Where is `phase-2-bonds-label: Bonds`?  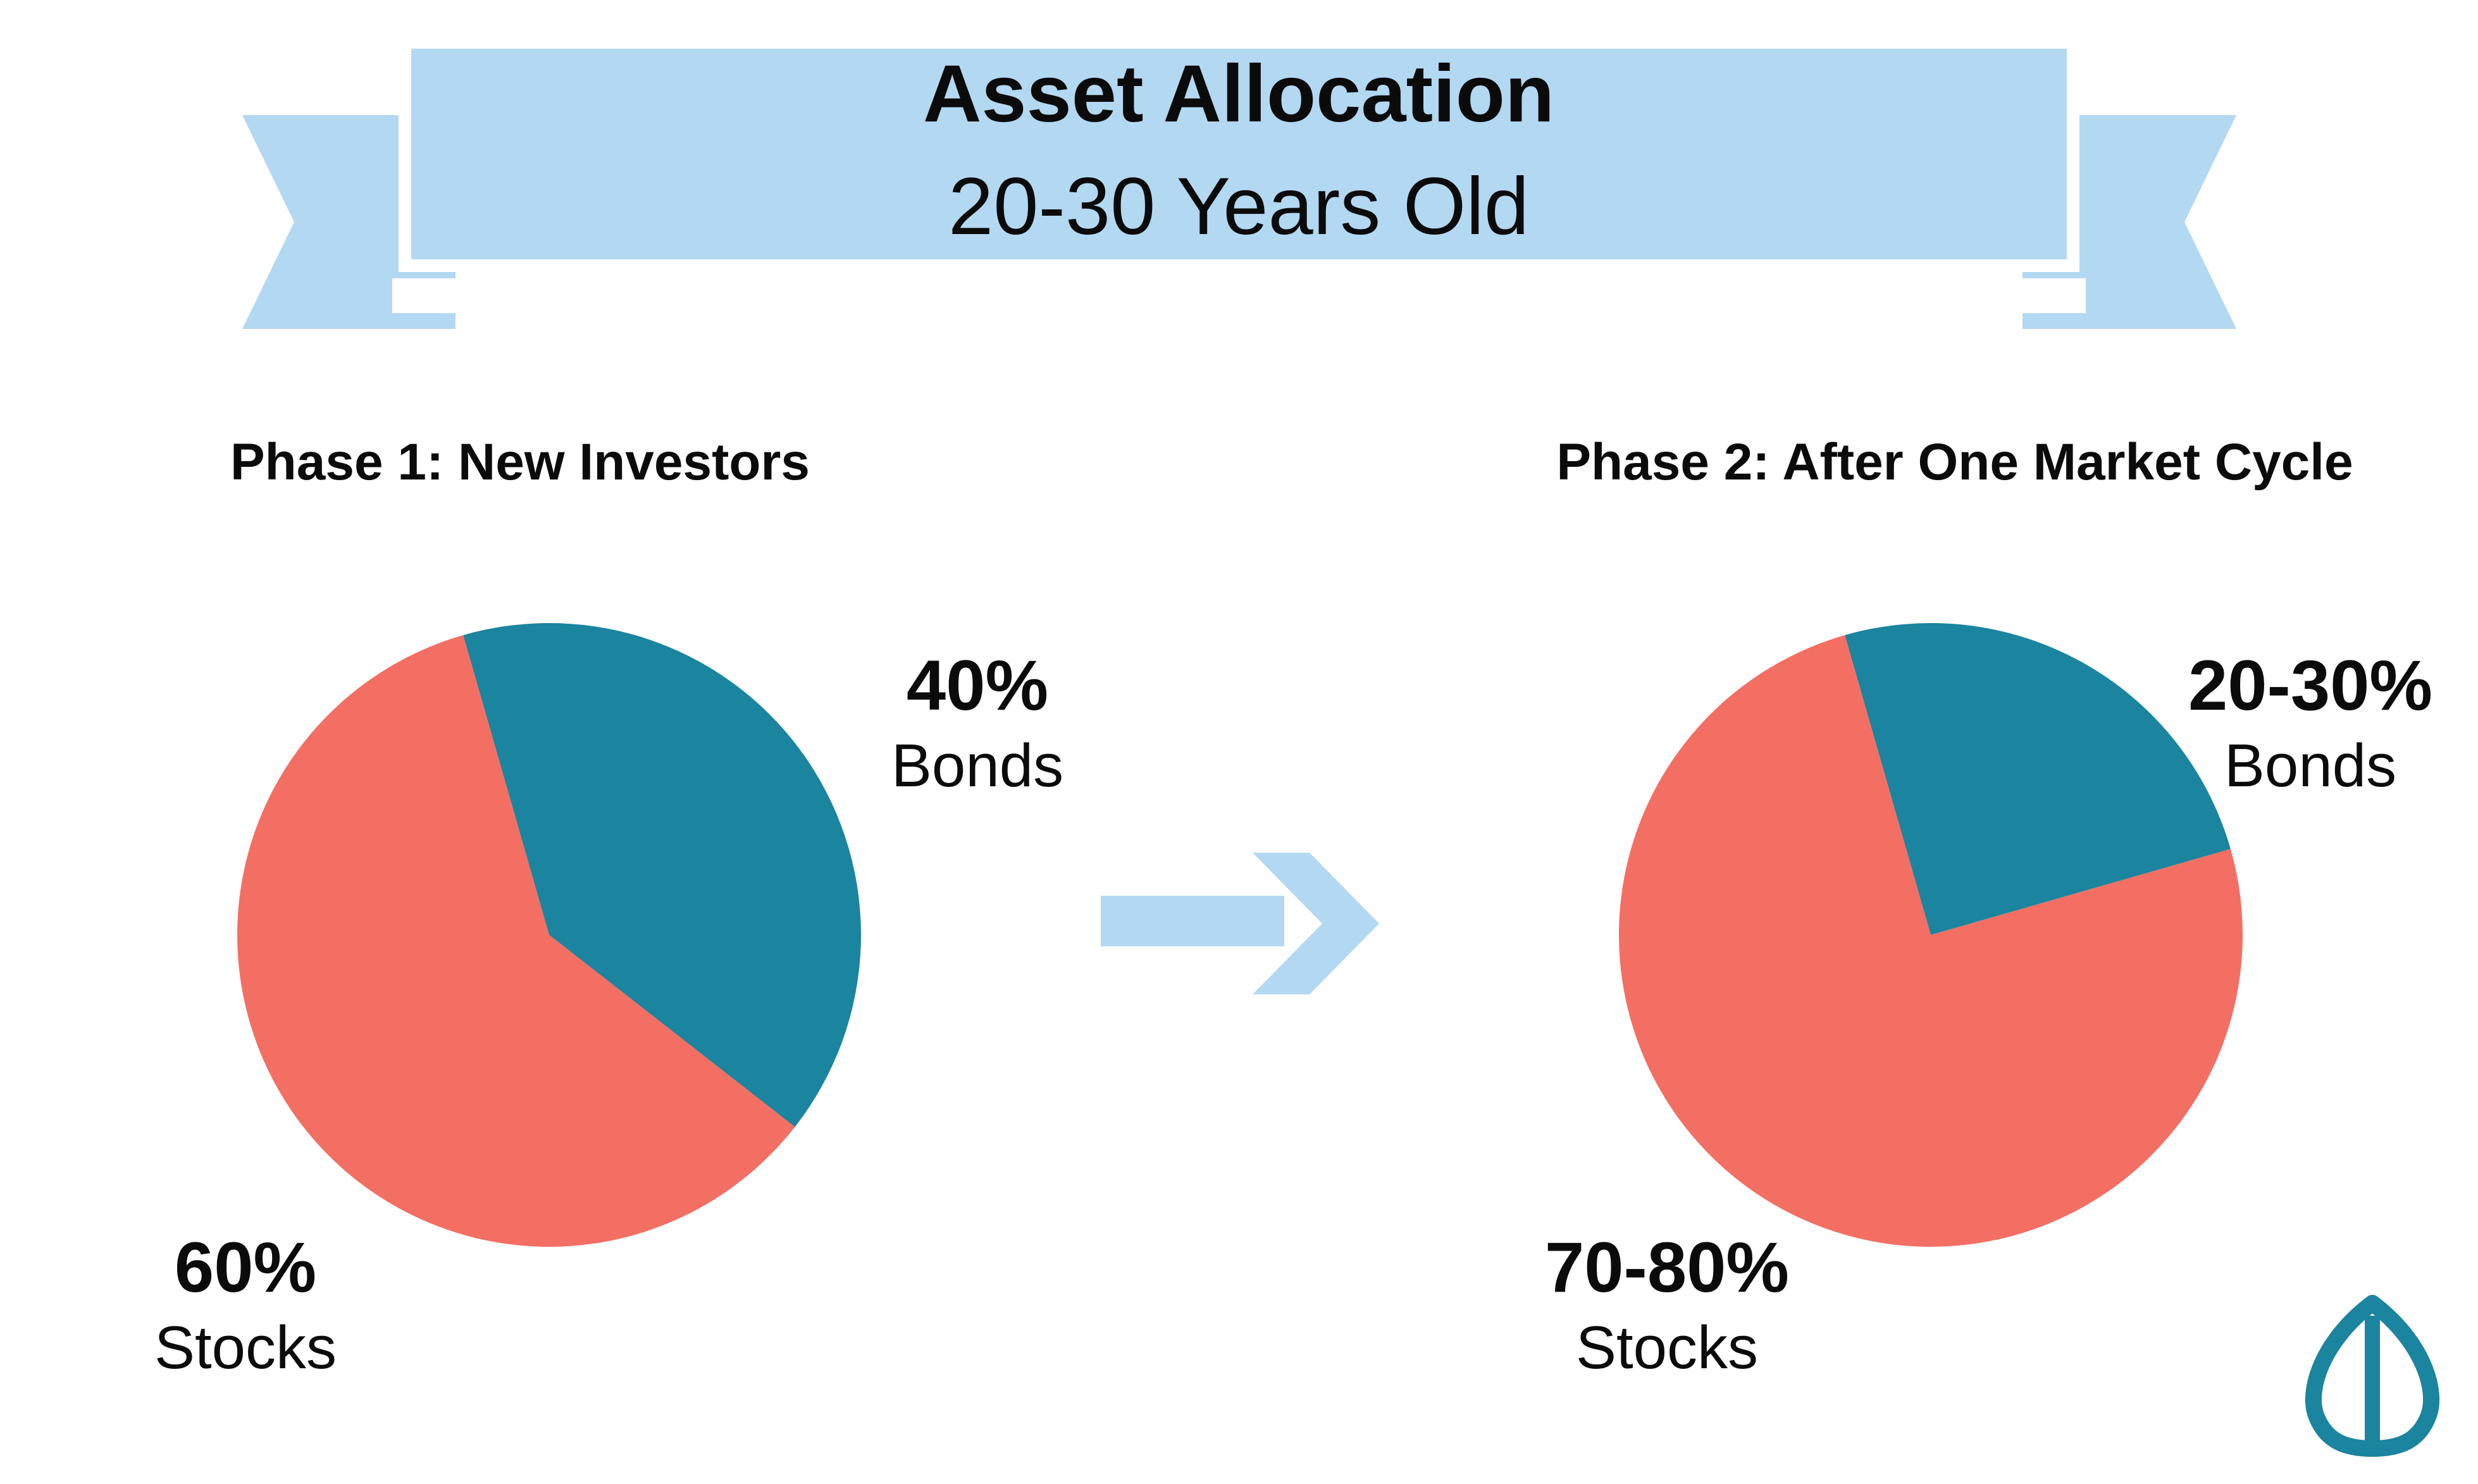 phase-2-bonds-label: Bonds is located at coordinates (2310, 766).